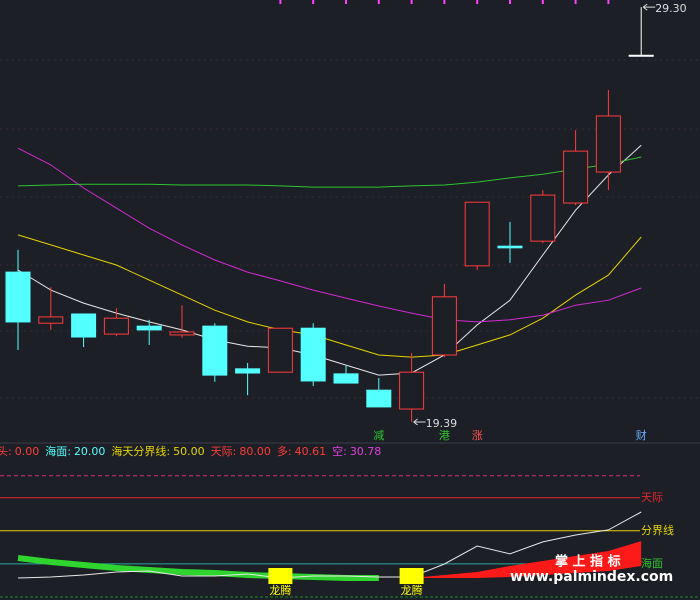 The image size is (700, 600). I want to click on legend-name: 天际:, so click(224, 451).